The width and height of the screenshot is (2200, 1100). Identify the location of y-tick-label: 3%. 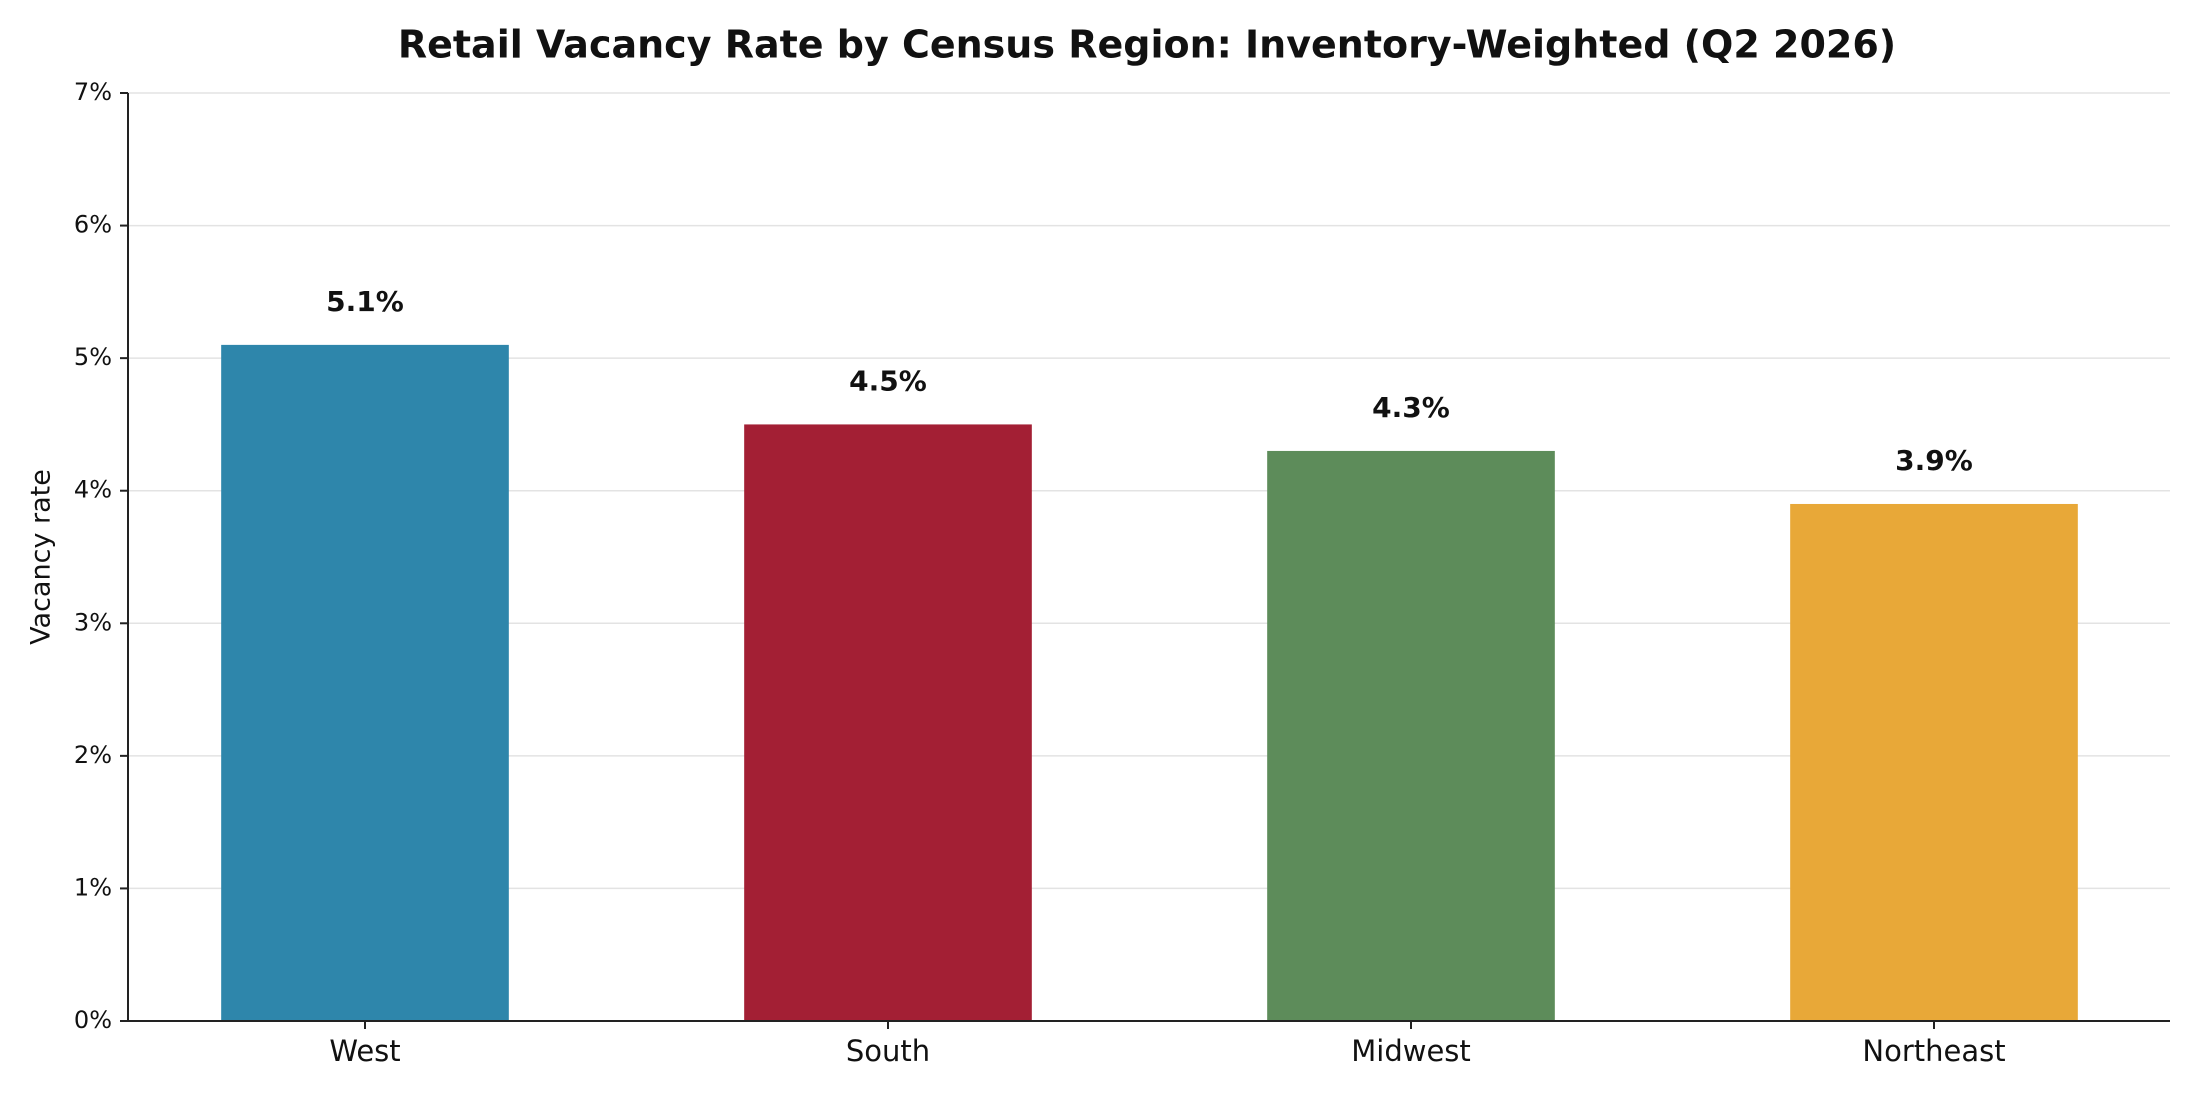
(93, 622).